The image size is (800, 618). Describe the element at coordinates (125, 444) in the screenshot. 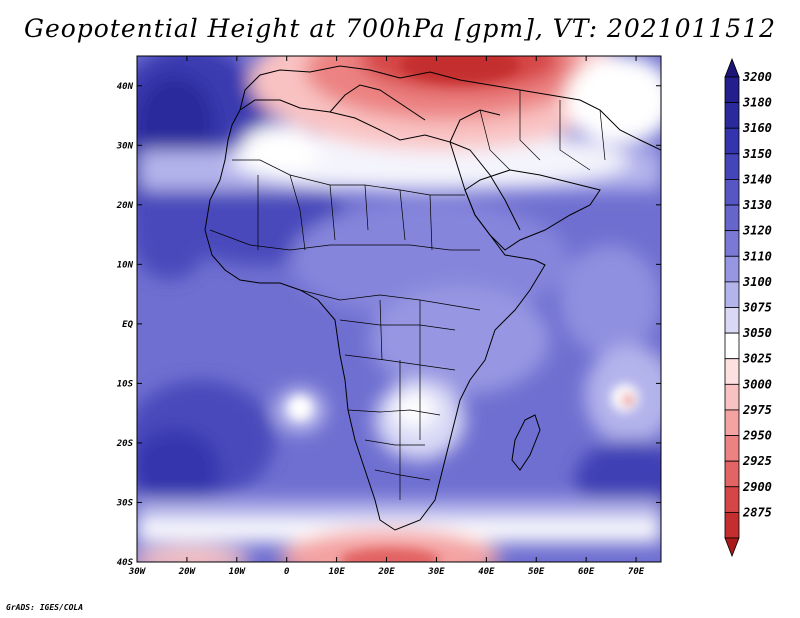

I see `lat-tick-label: 20S` at that location.